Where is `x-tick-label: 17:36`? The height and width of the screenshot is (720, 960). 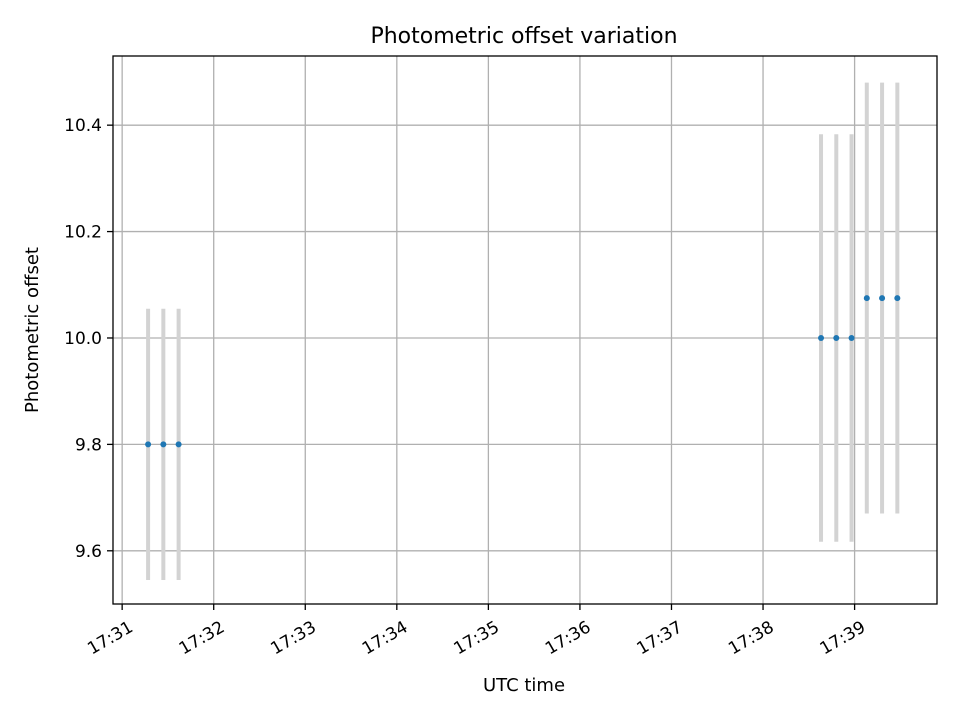
x-tick-label: 17:36 is located at coordinates (568, 638).